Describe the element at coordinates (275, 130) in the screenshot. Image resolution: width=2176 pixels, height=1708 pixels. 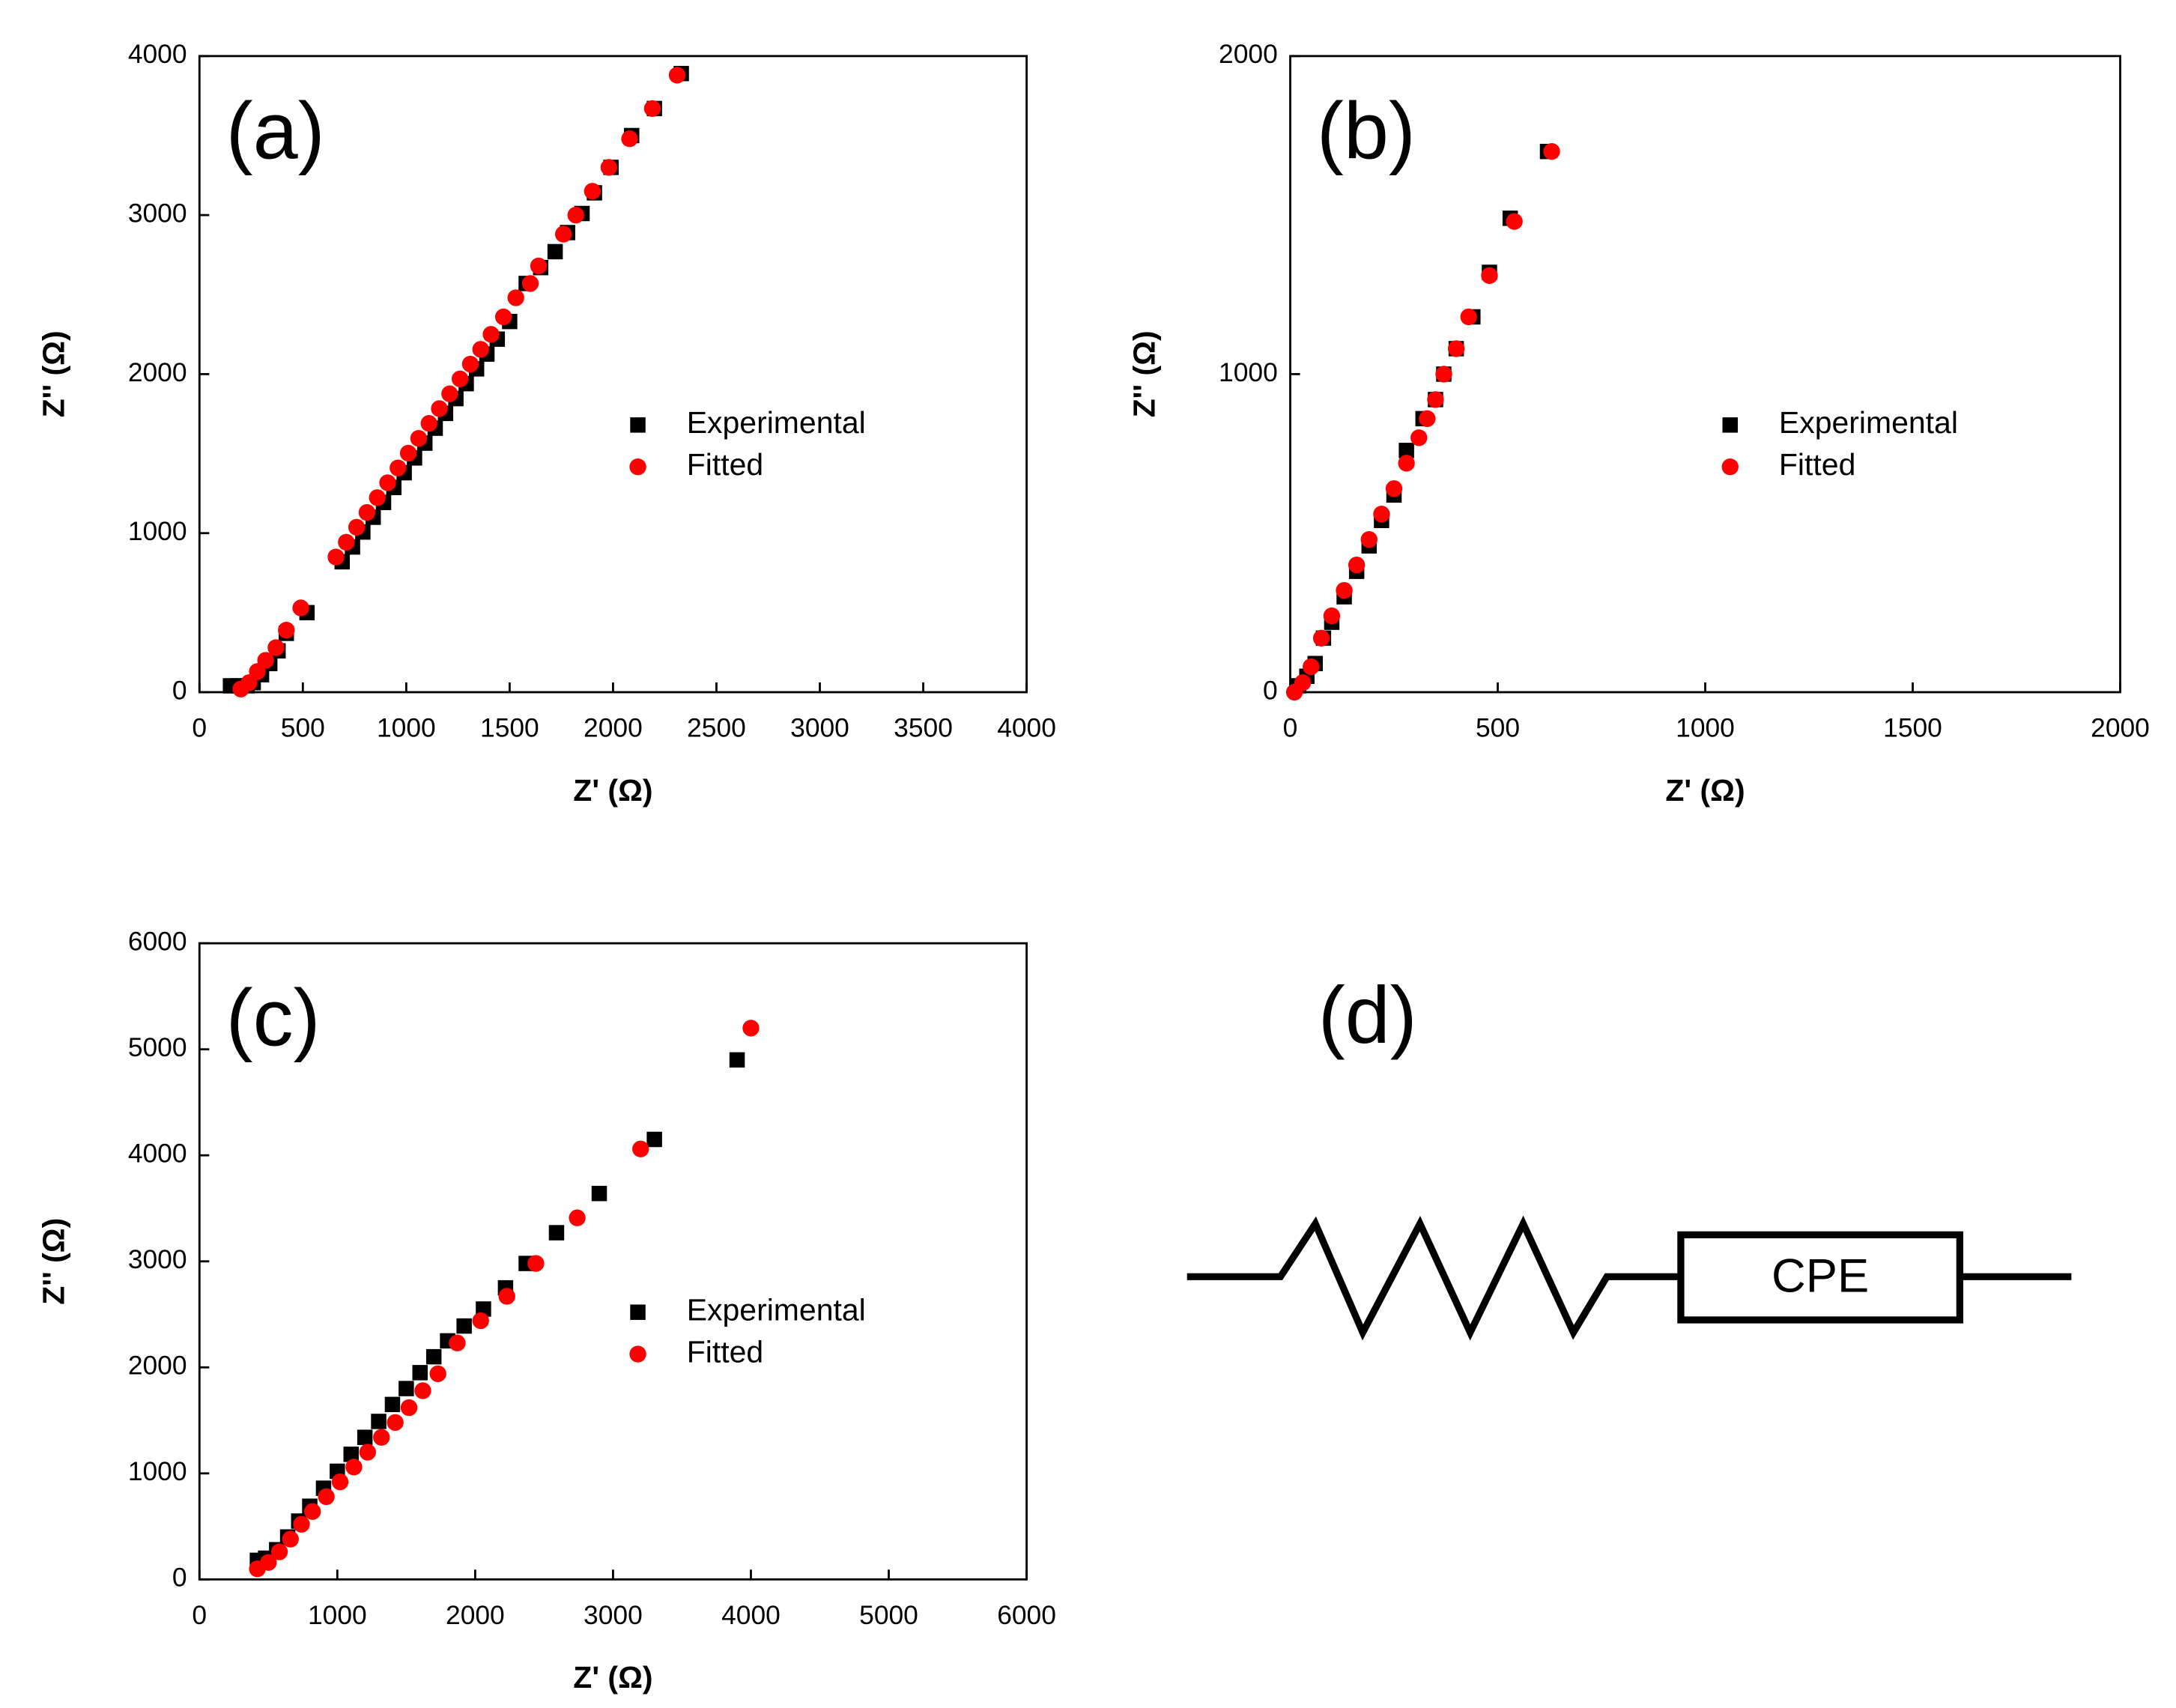
I see `panel-label: (a)` at that location.